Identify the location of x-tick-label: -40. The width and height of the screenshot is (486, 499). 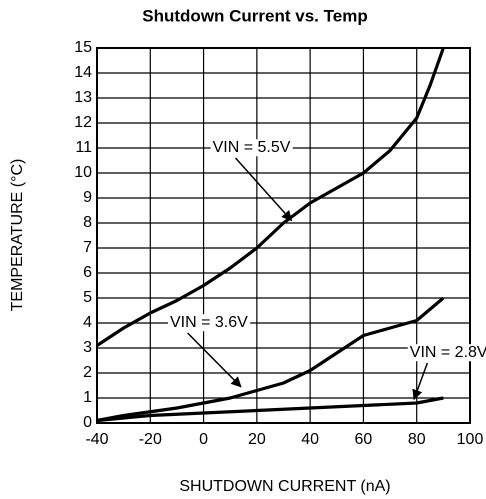
(96, 439).